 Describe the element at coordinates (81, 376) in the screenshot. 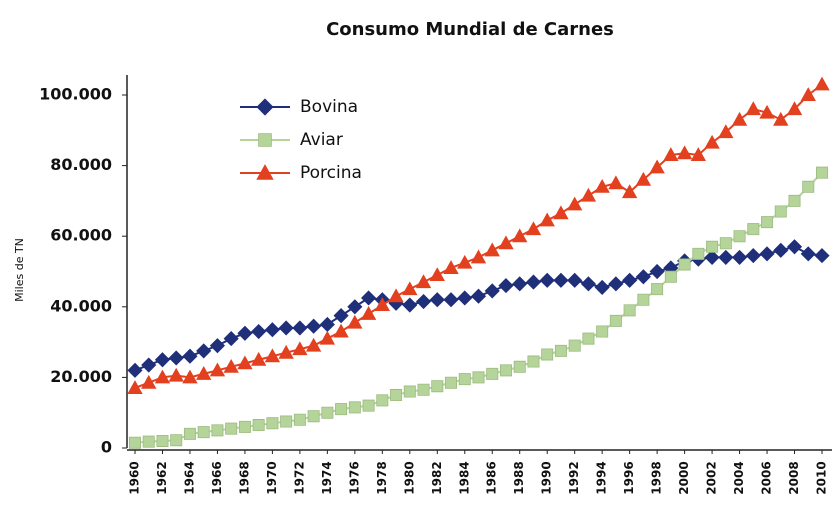

I see `y-tick-label: 20.000` at that location.